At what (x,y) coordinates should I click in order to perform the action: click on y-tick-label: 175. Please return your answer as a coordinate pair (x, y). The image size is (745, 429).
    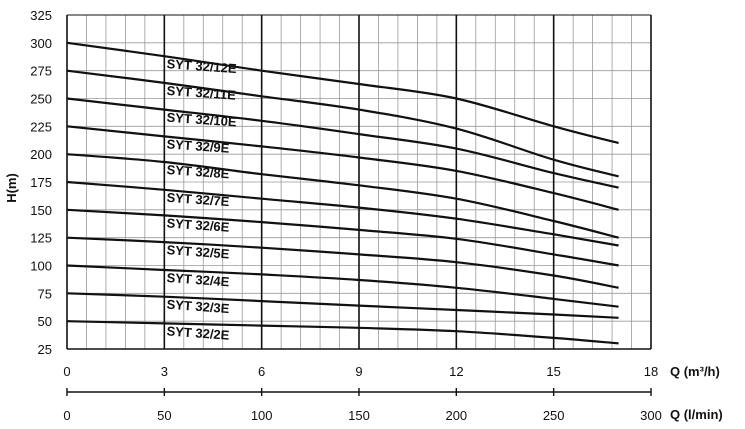
    Looking at the image, I should click on (41, 182).